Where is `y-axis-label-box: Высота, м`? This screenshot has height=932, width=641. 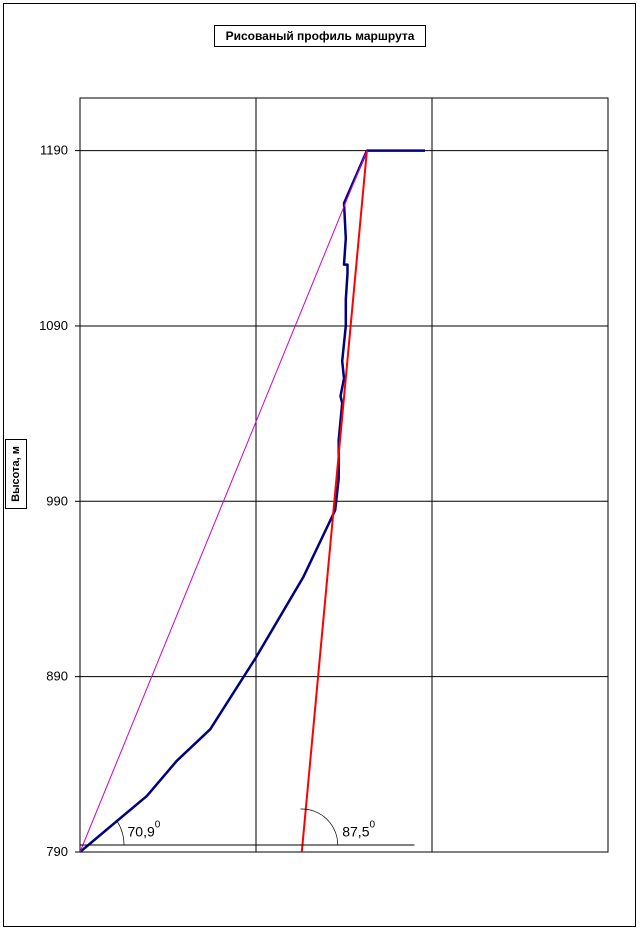
y-axis-label-box: Высота, м is located at coordinates (16, 474).